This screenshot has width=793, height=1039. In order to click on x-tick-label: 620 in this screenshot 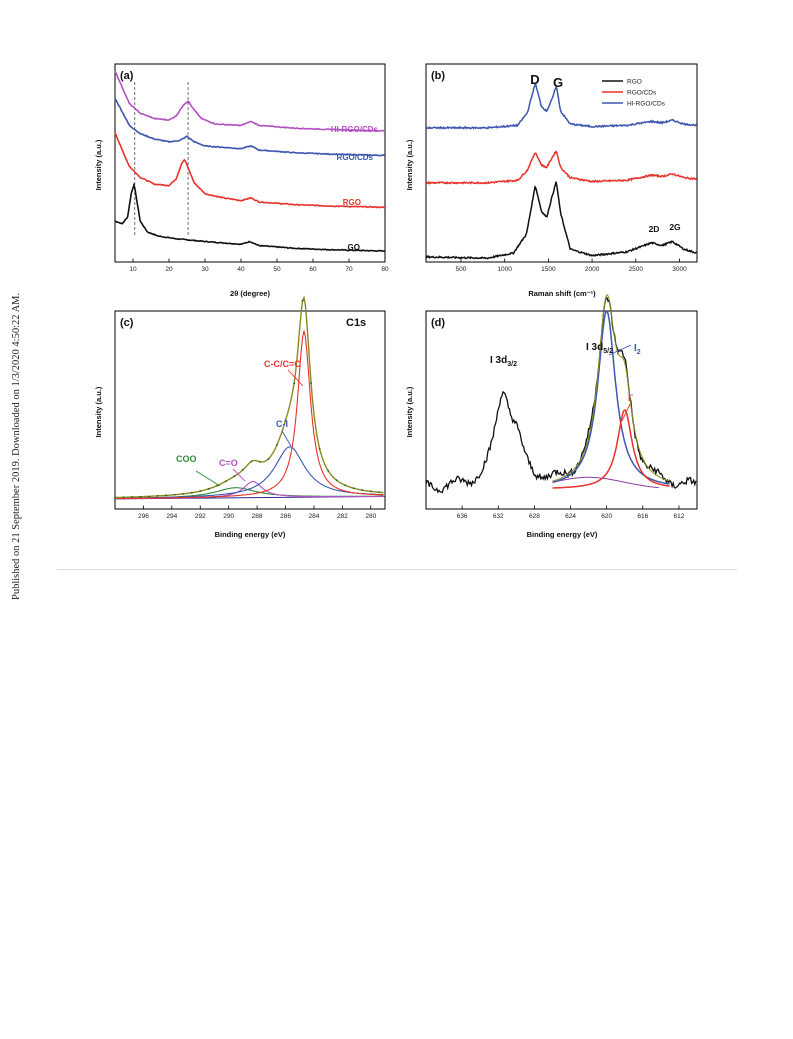, I will do `click(606, 516)`.